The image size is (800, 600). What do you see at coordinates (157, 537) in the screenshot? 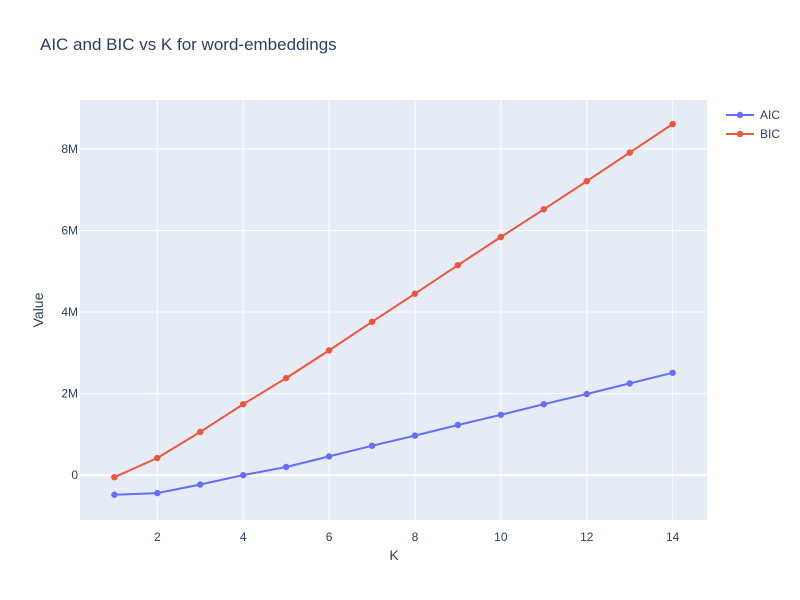
I see `x-tick-label: 2` at bounding box center [157, 537].